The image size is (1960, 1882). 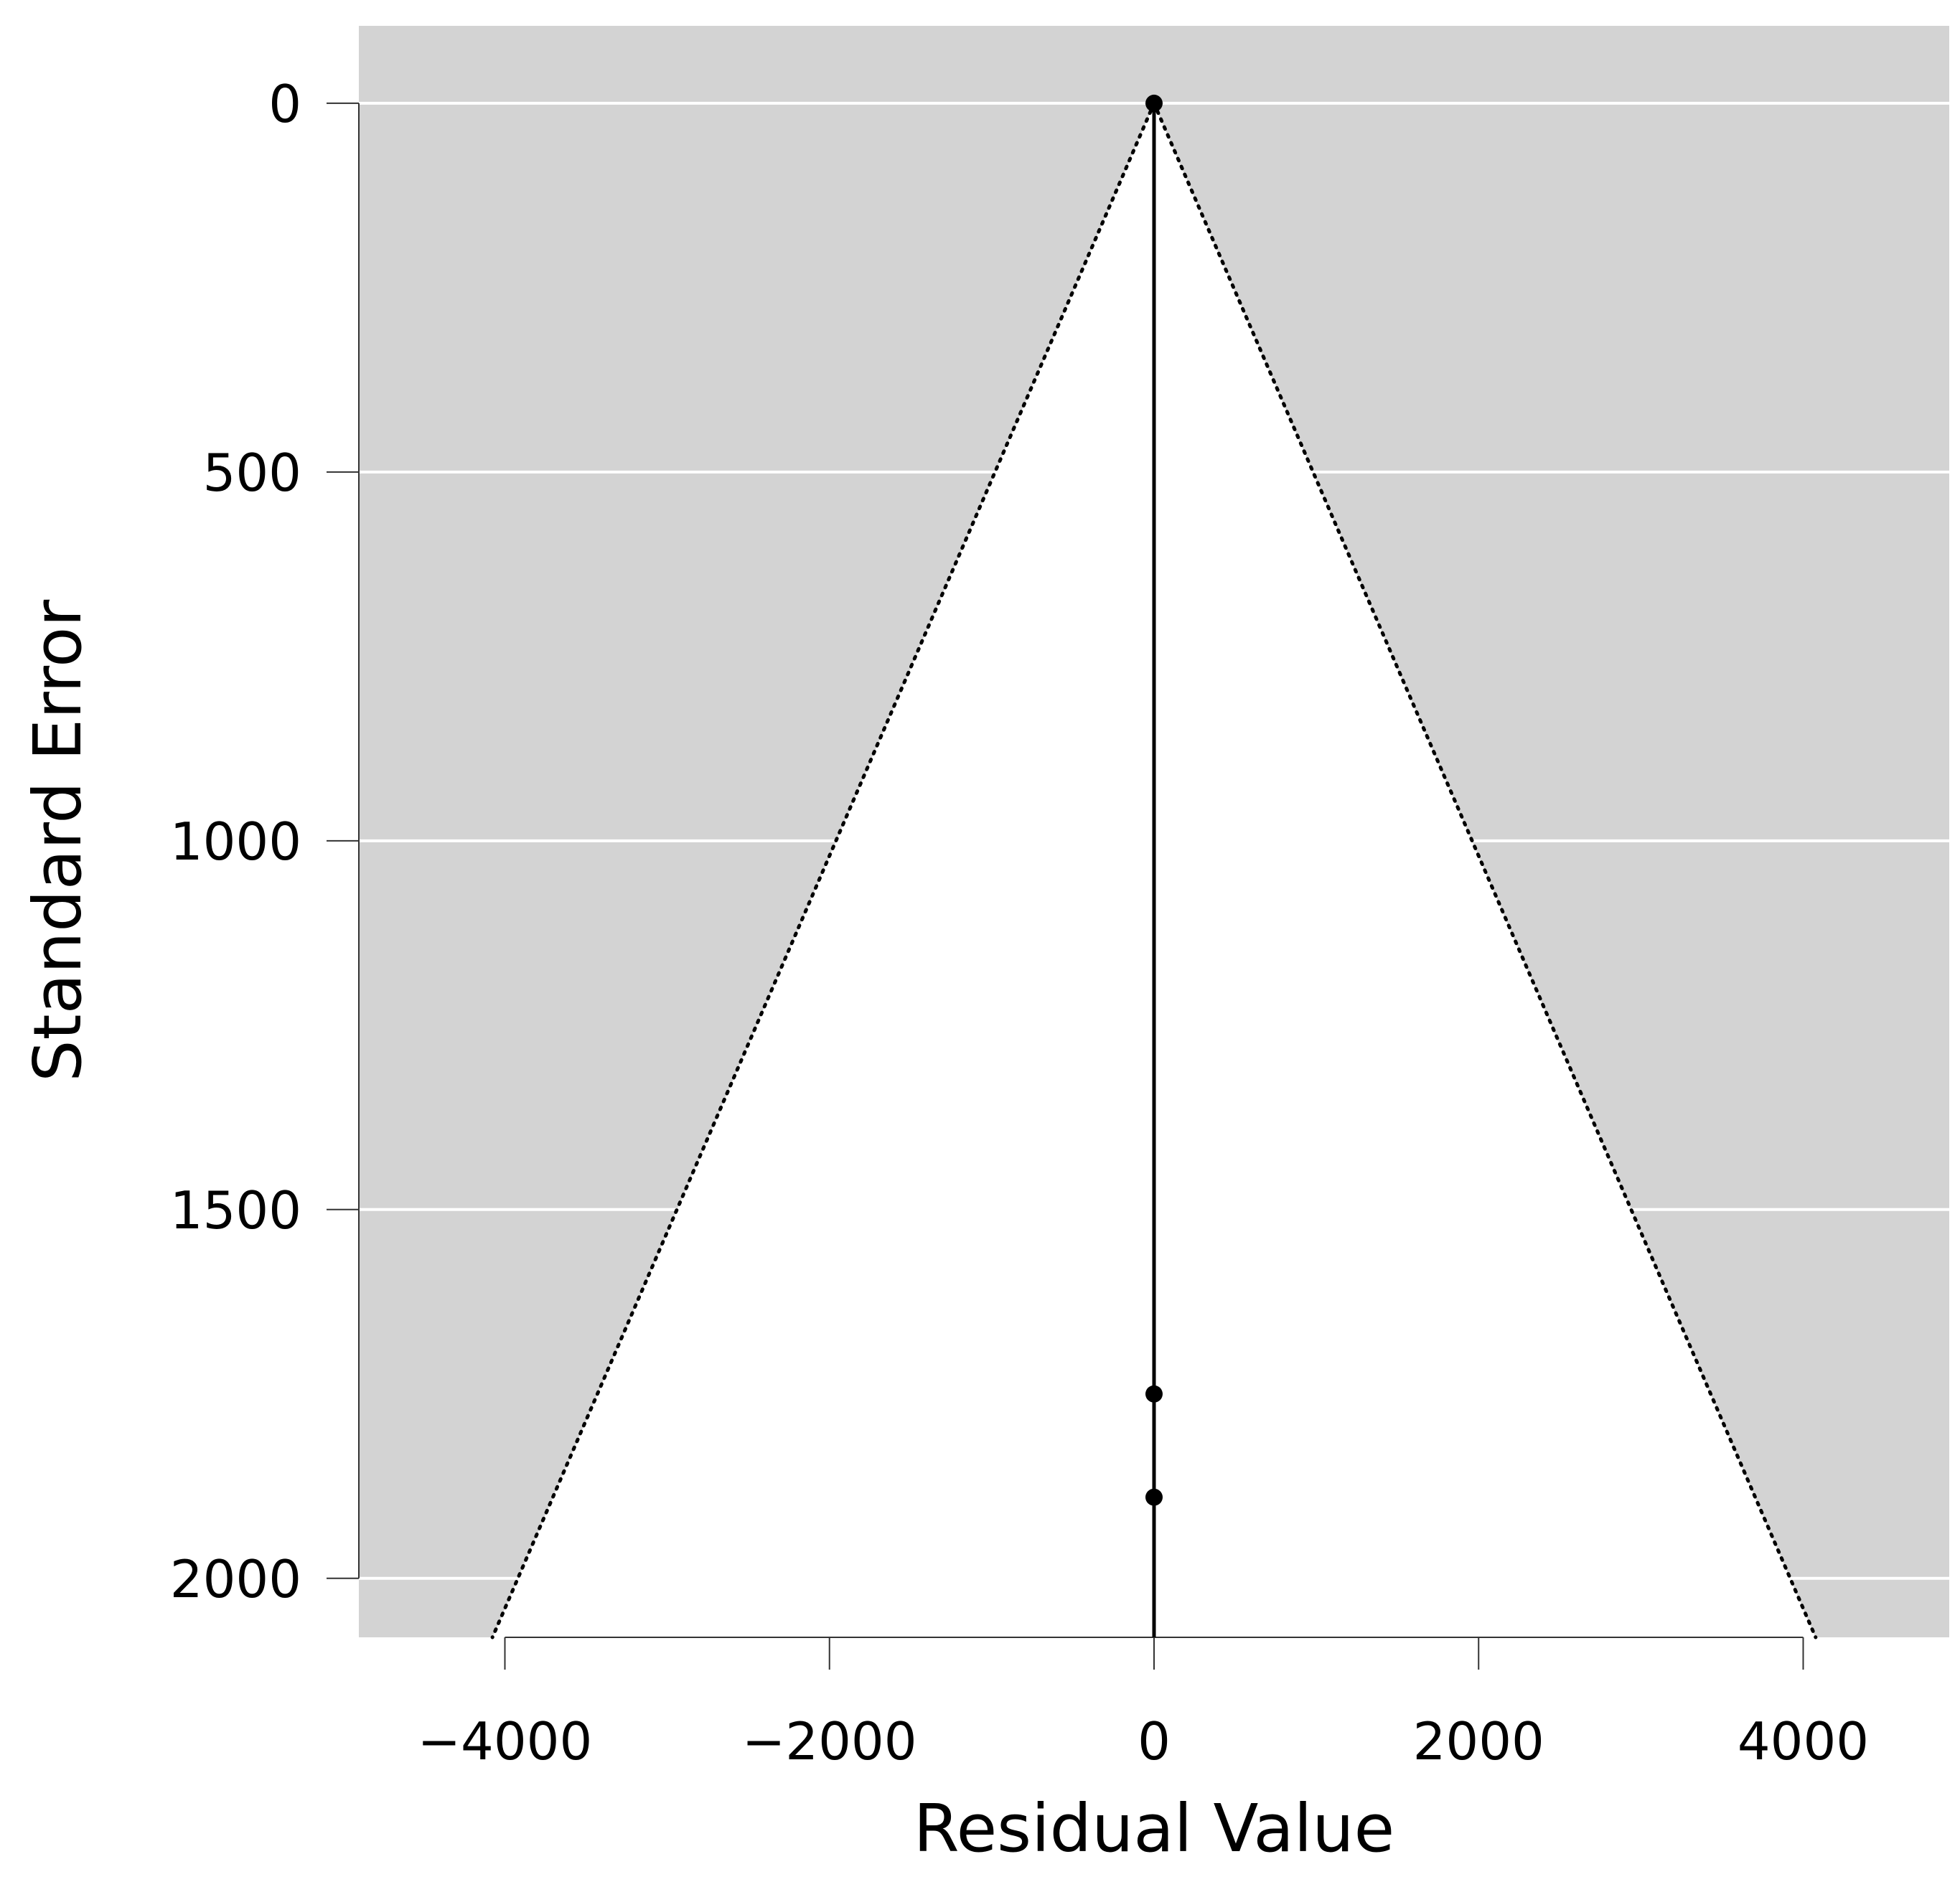 What do you see at coordinates (1154, 1741) in the screenshot?
I see `x-tick-label: 0` at bounding box center [1154, 1741].